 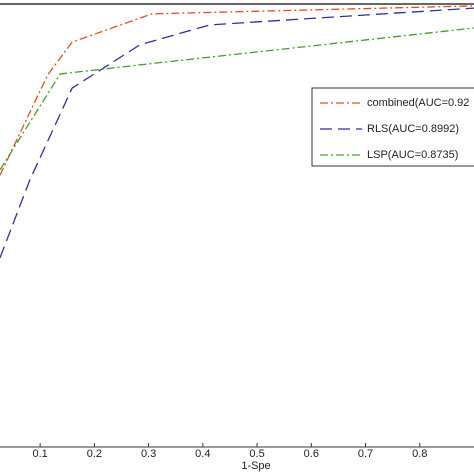 I want to click on x-tick-label: 0.4, so click(x=202, y=454).